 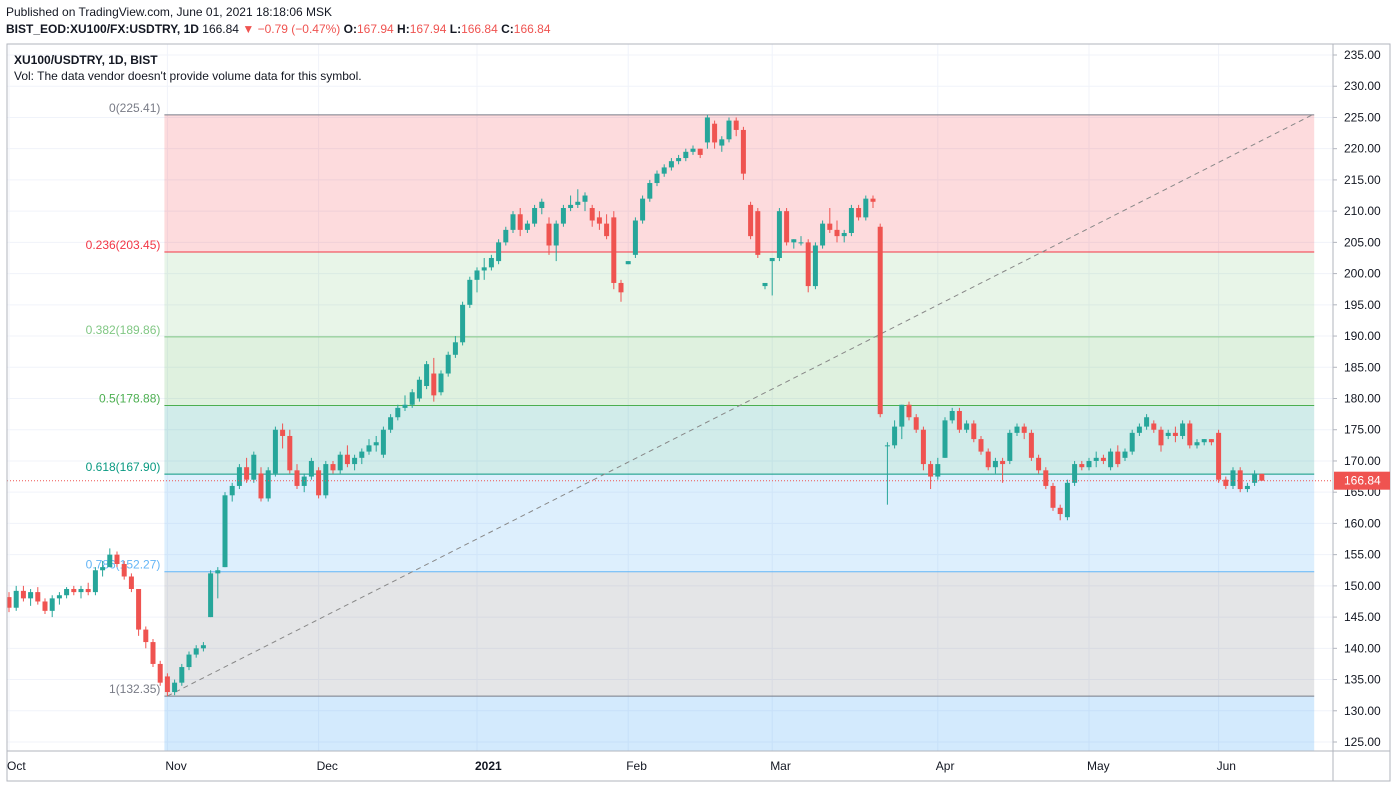 What do you see at coordinates (1362, 367) in the screenshot?
I see `y-tick-label: 185.00` at bounding box center [1362, 367].